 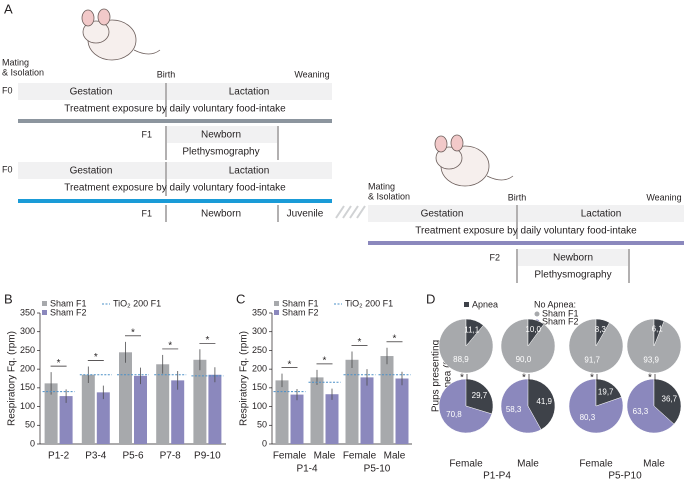 What do you see at coordinates (207, 456) in the screenshot?
I see `x-tick-label: P9-10` at bounding box center [207, 456].